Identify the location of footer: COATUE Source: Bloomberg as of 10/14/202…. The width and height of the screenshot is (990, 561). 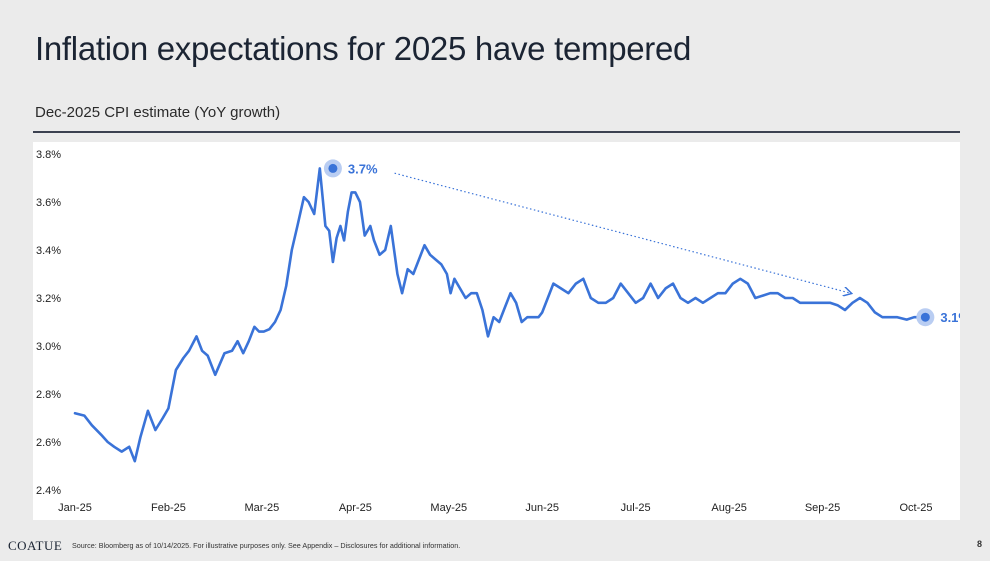
(495, 546).